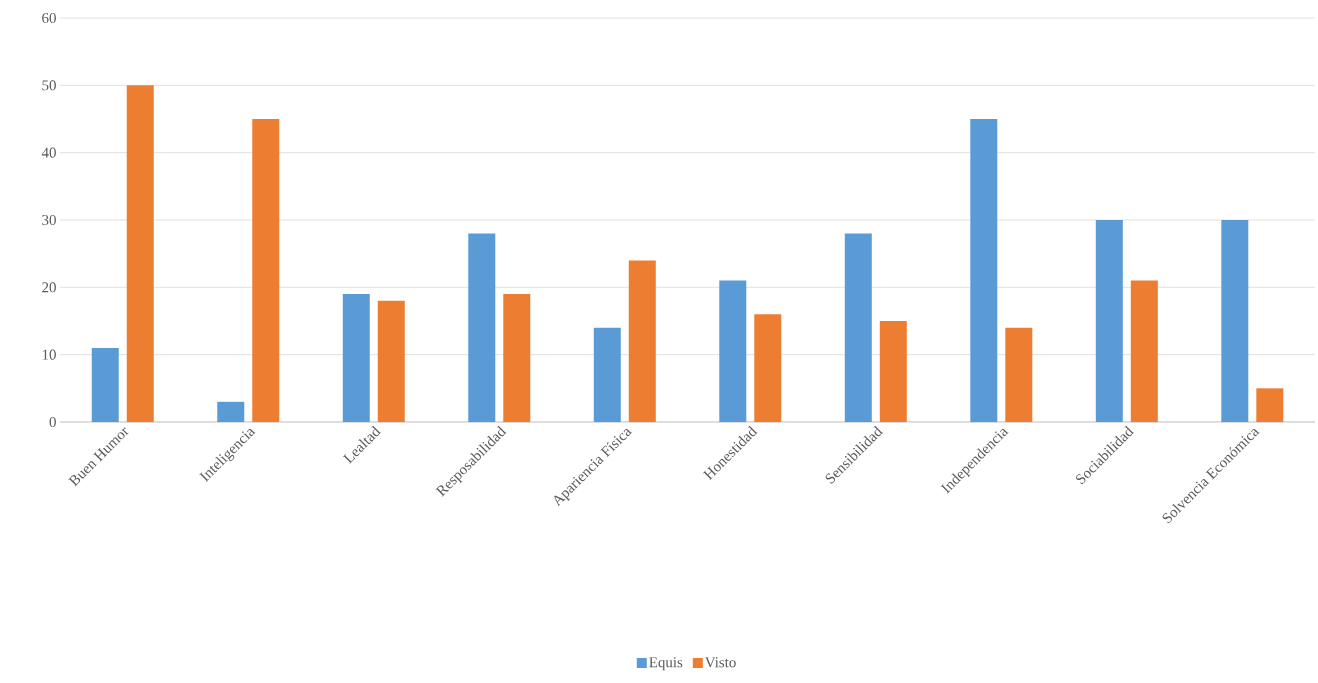  What do you see at coordinates (49, 287) in the screenshot?
I see `y-tick-label: 20` at bounding box center [49, 287].